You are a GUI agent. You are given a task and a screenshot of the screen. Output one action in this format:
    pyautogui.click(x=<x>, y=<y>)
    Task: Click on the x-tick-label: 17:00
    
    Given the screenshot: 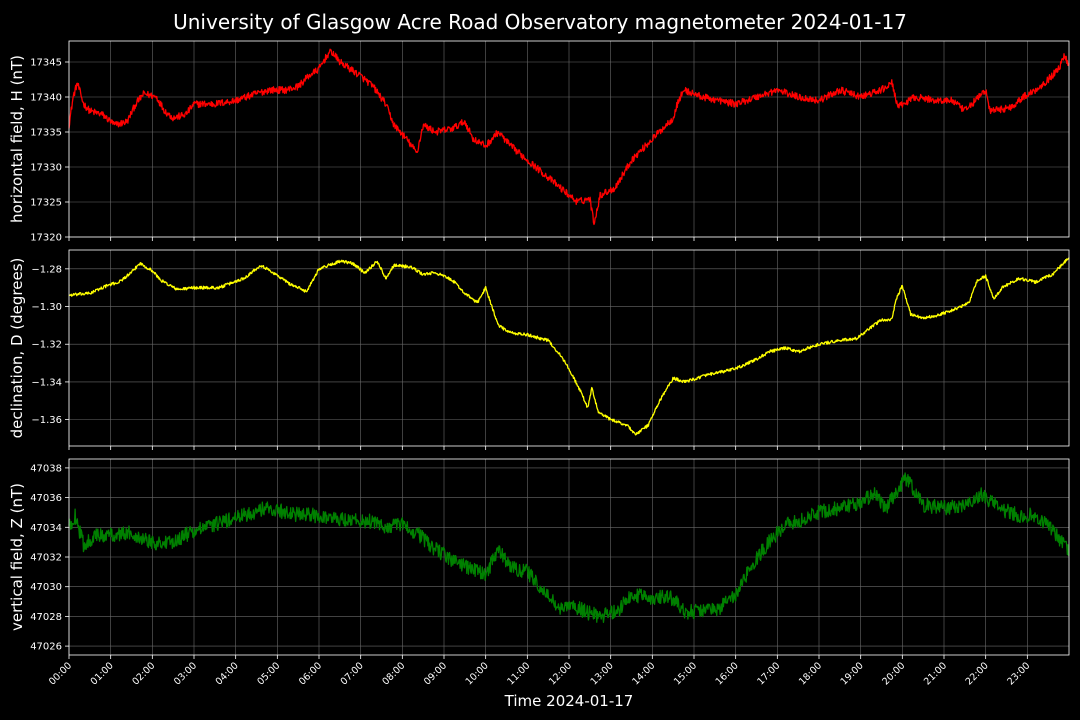 What is the action you would take?
    pyautogui.click(x=768, y=673)
    